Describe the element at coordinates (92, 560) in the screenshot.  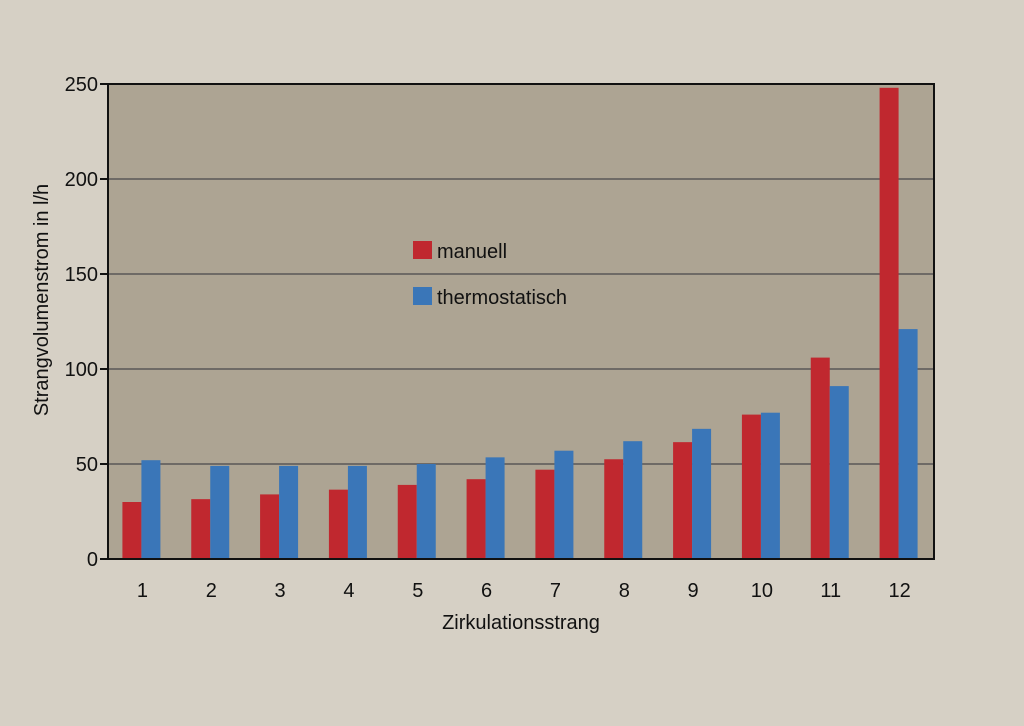
I see `y-tick-label-0: 0` at that location.